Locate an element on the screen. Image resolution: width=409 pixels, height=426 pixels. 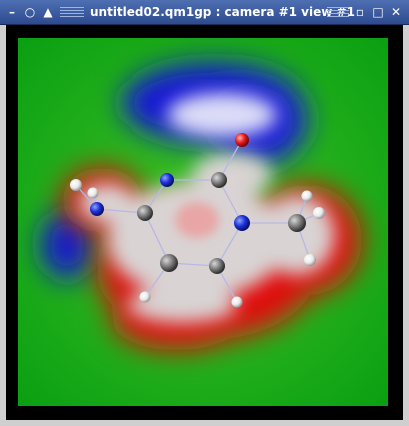
window-title: untitled02.qm1gp : camera #1 view #1 is located at coordinates (222, 12).